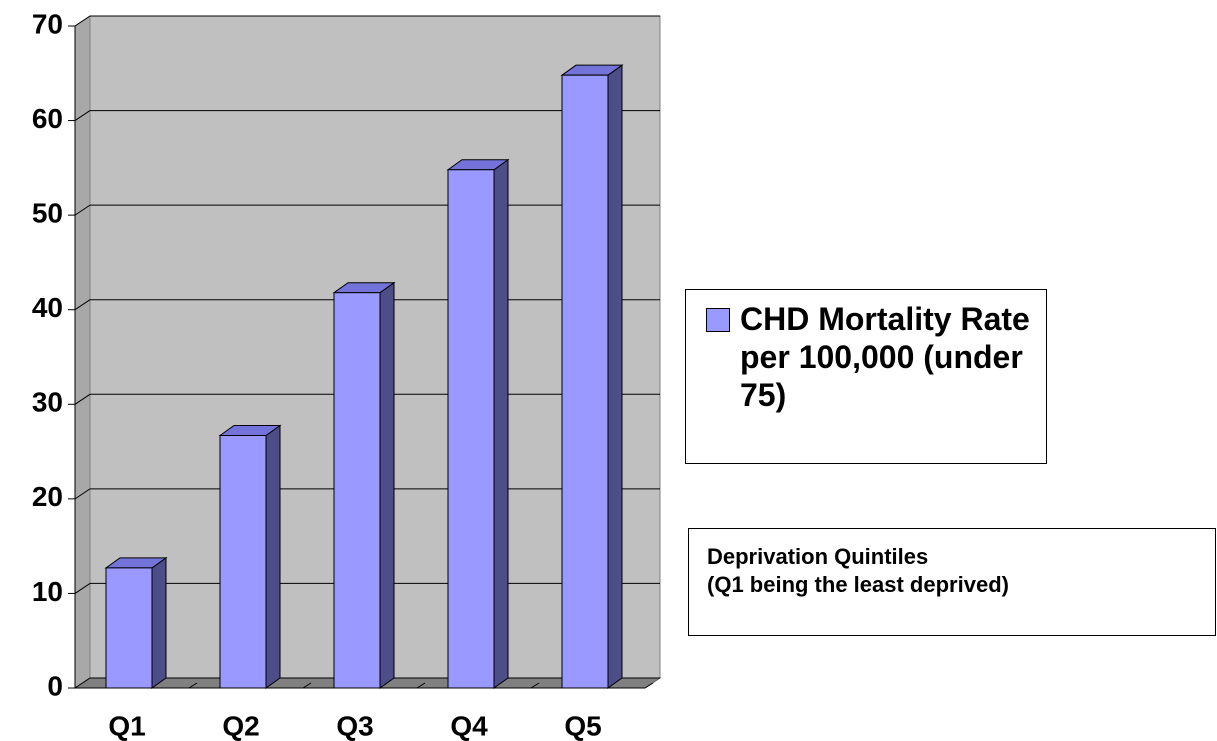 This screenshot has width=1217, height=741. Describe the element at coordinates (55, 685) in the screenshot. I see `y-tick-label: 0` at that location.